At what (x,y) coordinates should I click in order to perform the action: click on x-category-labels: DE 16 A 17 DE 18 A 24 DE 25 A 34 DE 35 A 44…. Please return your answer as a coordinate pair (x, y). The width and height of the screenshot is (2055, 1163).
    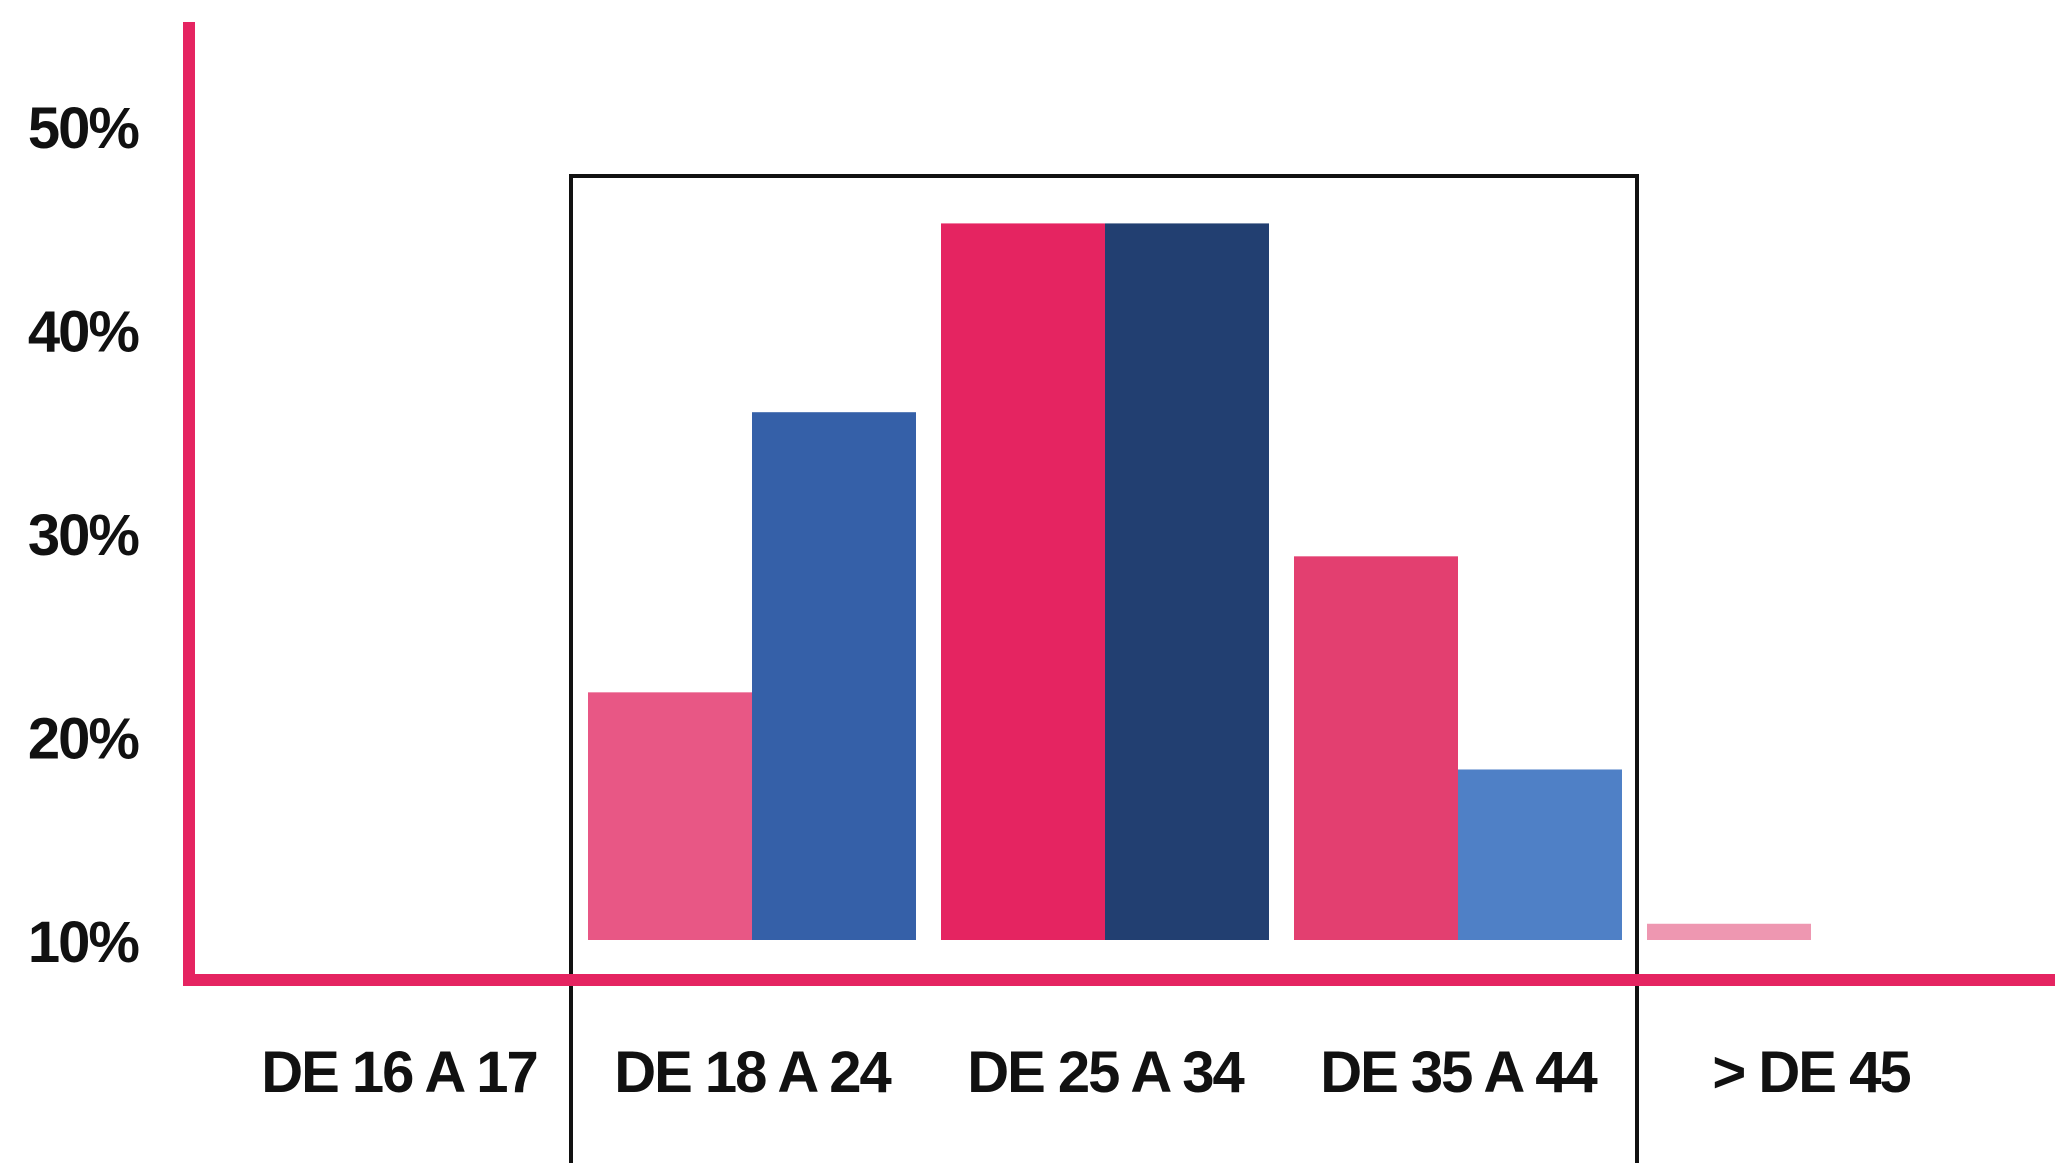
    Looking at the image, I should click on (1086, 1072).